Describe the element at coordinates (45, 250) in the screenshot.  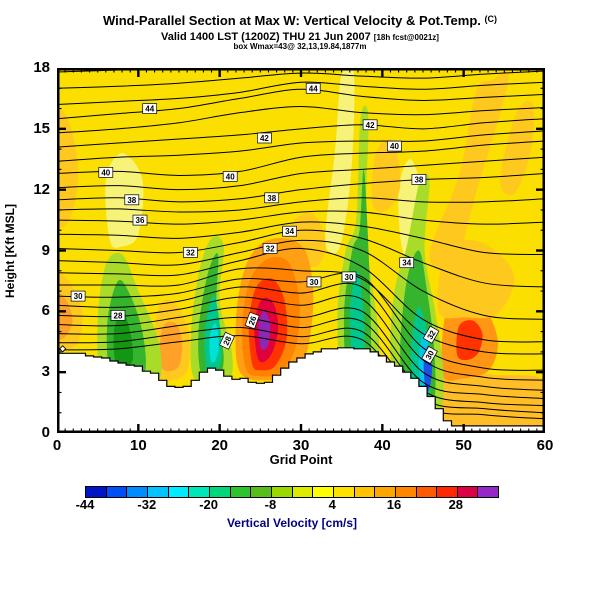
I see `y-tick-label-9: 9` at that location.